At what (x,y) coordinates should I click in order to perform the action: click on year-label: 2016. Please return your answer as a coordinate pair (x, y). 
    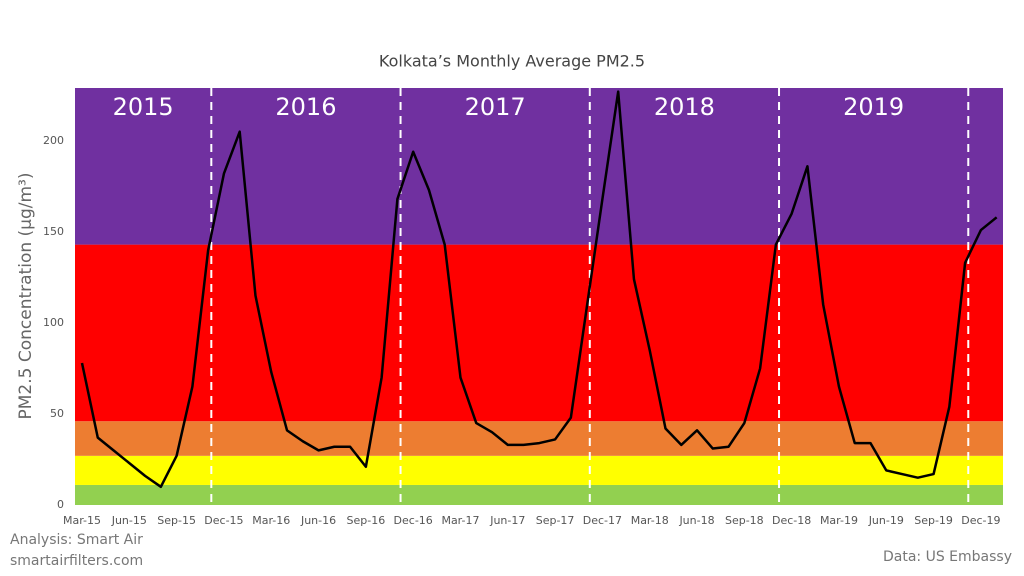
    Looking at the image, I should click on (305, 107).